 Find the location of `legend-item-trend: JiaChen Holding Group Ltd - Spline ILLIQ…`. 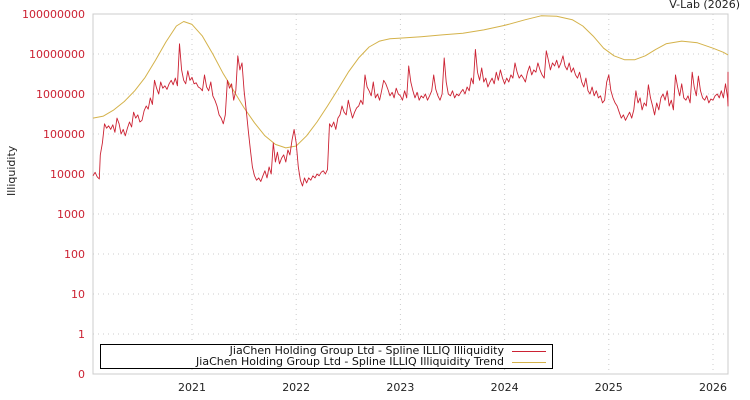

legend-item-trend: JiaChen Holding Group Ltd - Spline ILLIQ… is located at coordinates (371, 362).